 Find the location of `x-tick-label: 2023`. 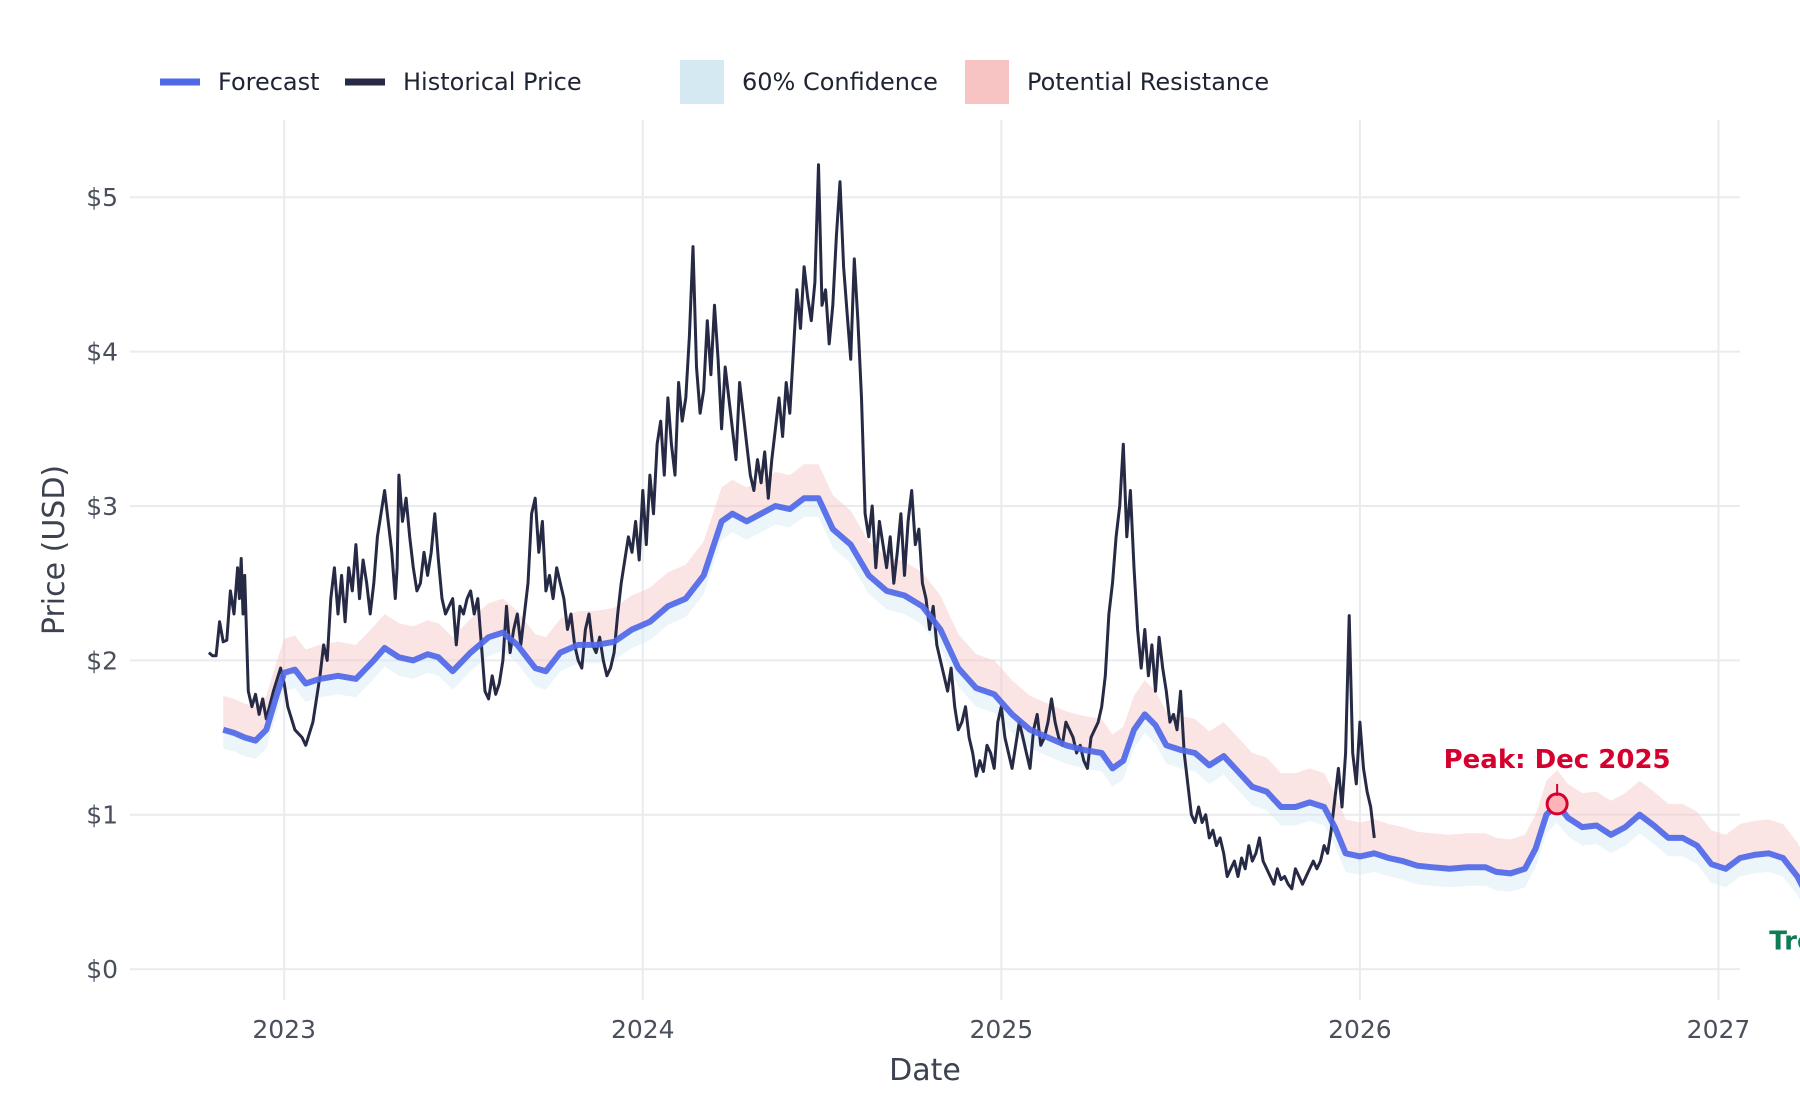

x-tick-label: 2023 is located at coordinates (284, 1029).